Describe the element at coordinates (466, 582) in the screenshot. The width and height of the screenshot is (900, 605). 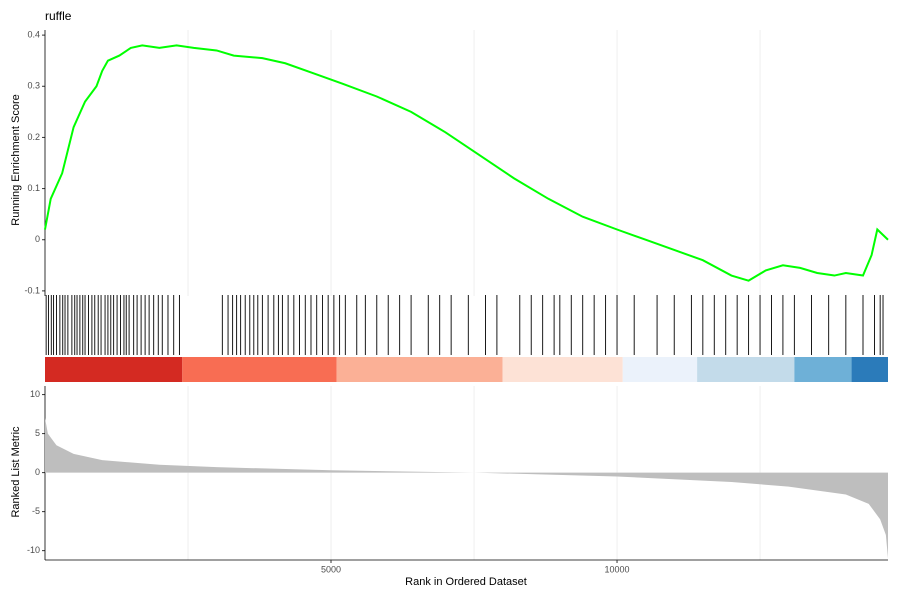
I see `x-axis-label: Rank in Ordered Dataset` at that location.